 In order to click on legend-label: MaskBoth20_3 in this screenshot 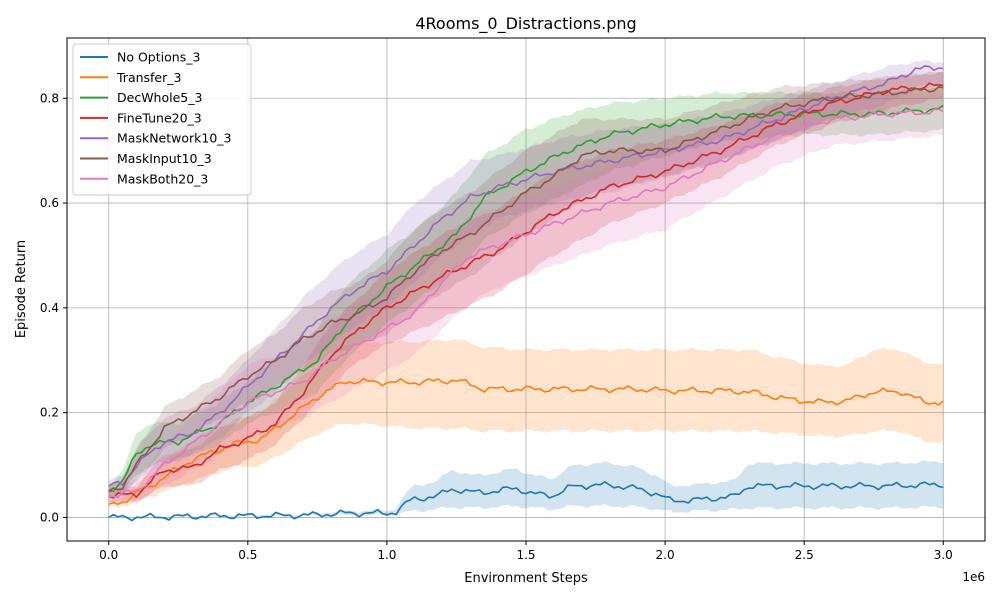, I will do `click(162, 178)`.